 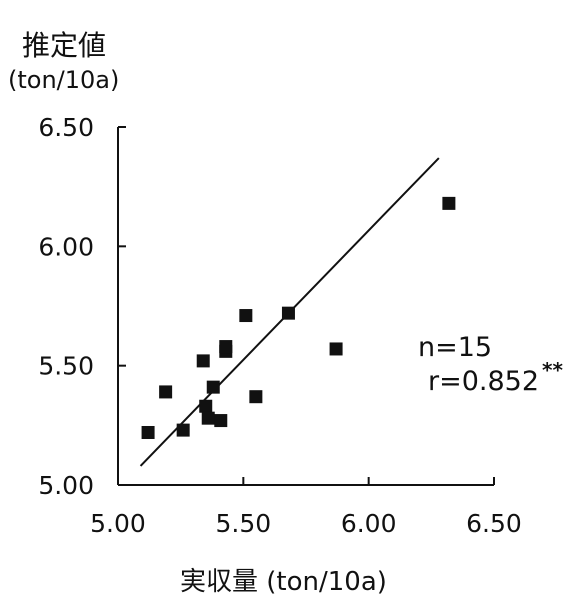 I want to click on x-tick-label: 5.00, so click(x=118, y=523).